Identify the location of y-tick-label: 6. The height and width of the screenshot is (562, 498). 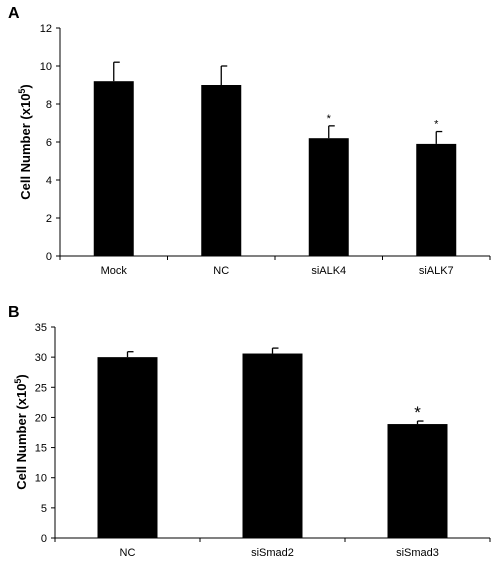
(49, 143).